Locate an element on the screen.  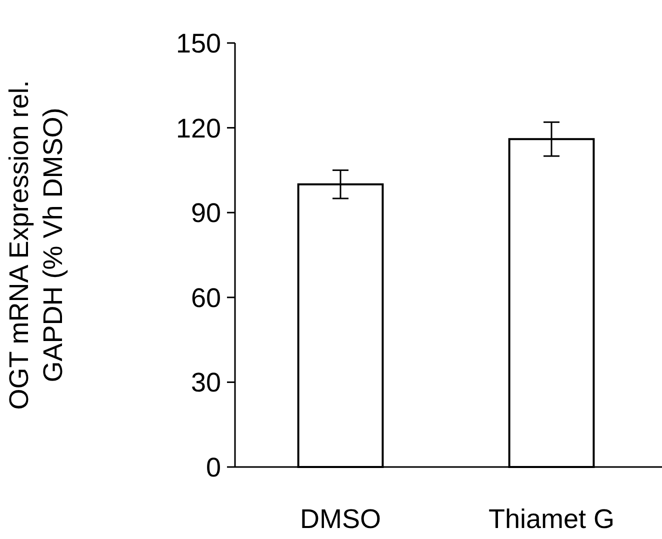
y-tick-label: 90 is located at coordinates (205, 213).